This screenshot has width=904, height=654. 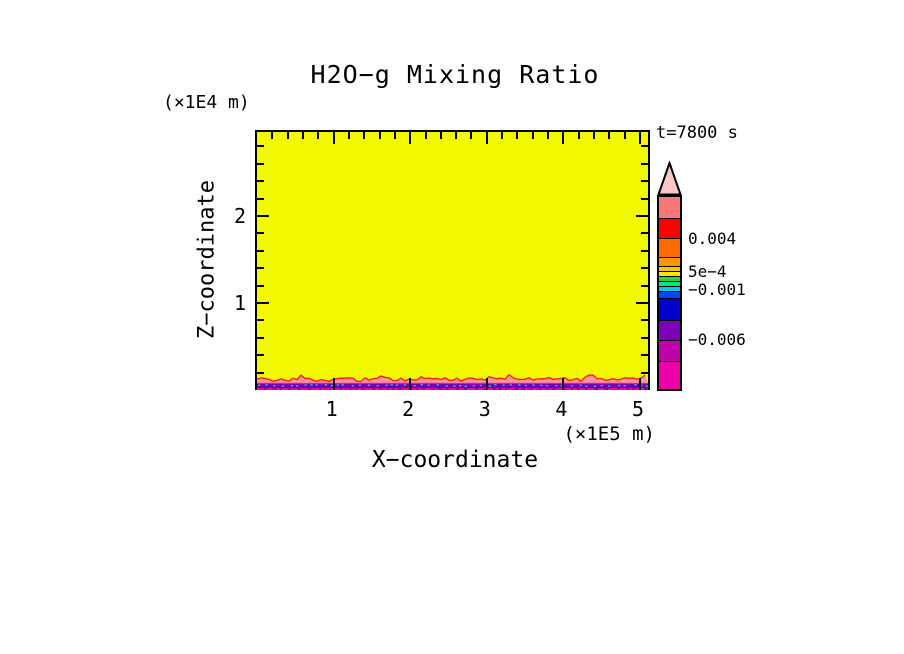 I want to click on time-stamp-label: t=7800 s, so click(x=697, y=133).